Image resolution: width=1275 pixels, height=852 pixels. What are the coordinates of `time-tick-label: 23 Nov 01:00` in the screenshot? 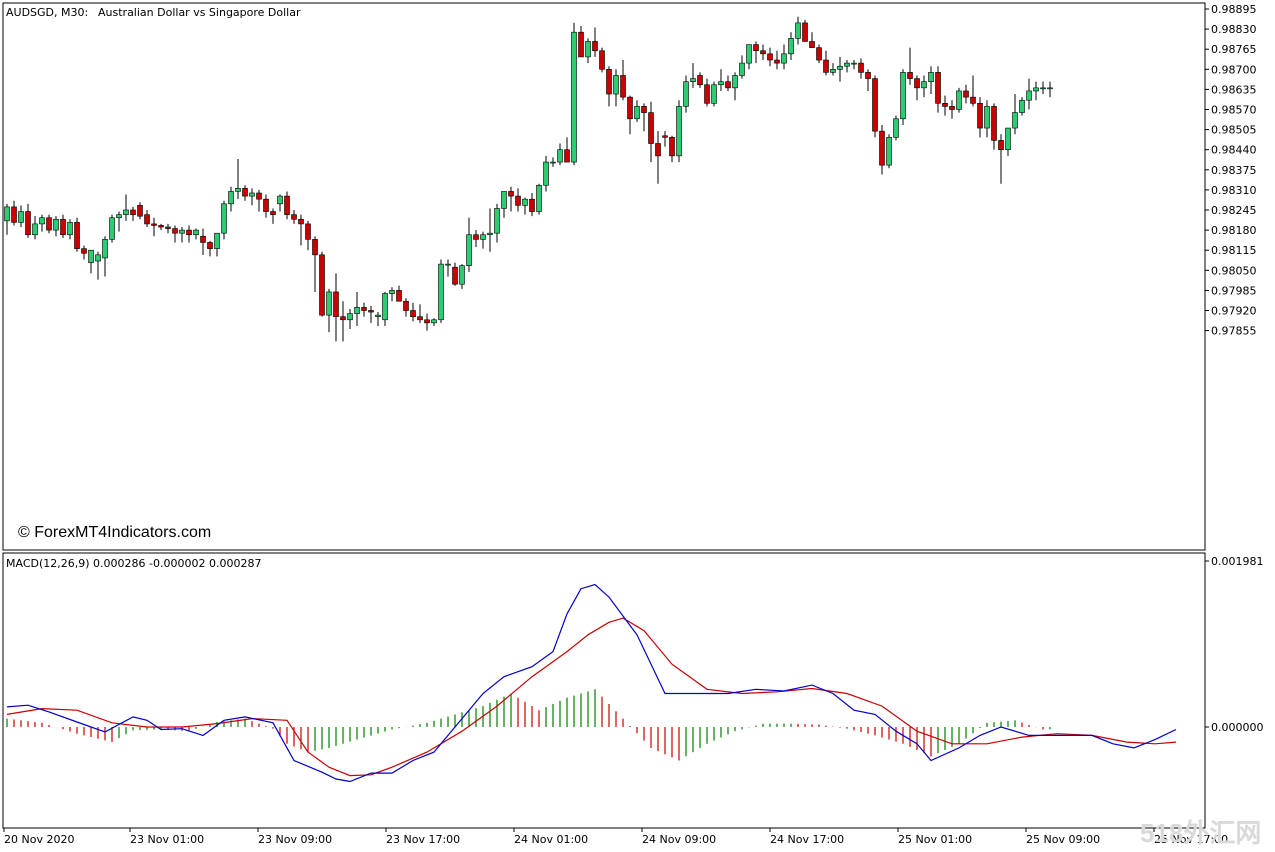 It's located at (167, 839).